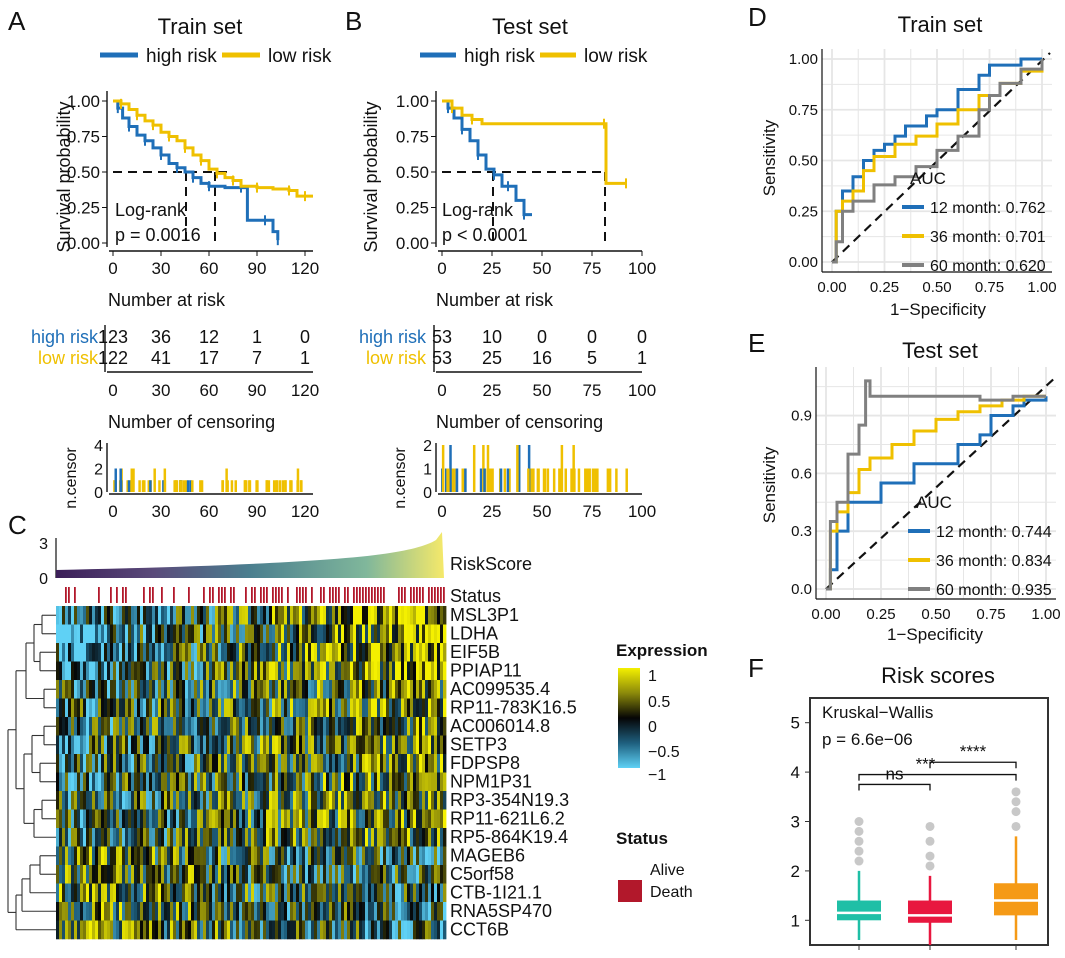 This screenshot has height=958, width=1065. What do you see at coordinates (989, 287) in the screenshot?
I see `roc-xtick-label: 0.75` at bounding box center [989, 287].